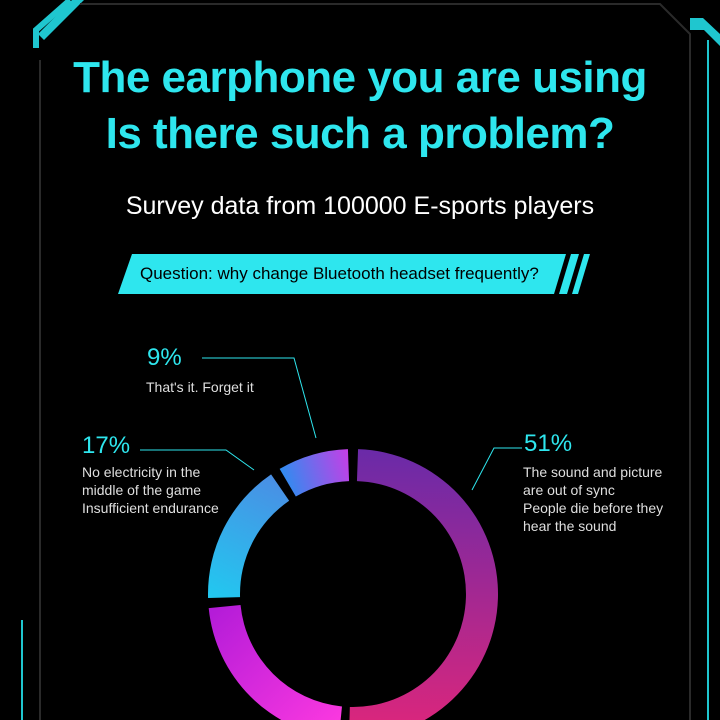 The height and width of the screenshot is (720, 720). I want to click on label-pct-17: 17%, so click(106, 445).